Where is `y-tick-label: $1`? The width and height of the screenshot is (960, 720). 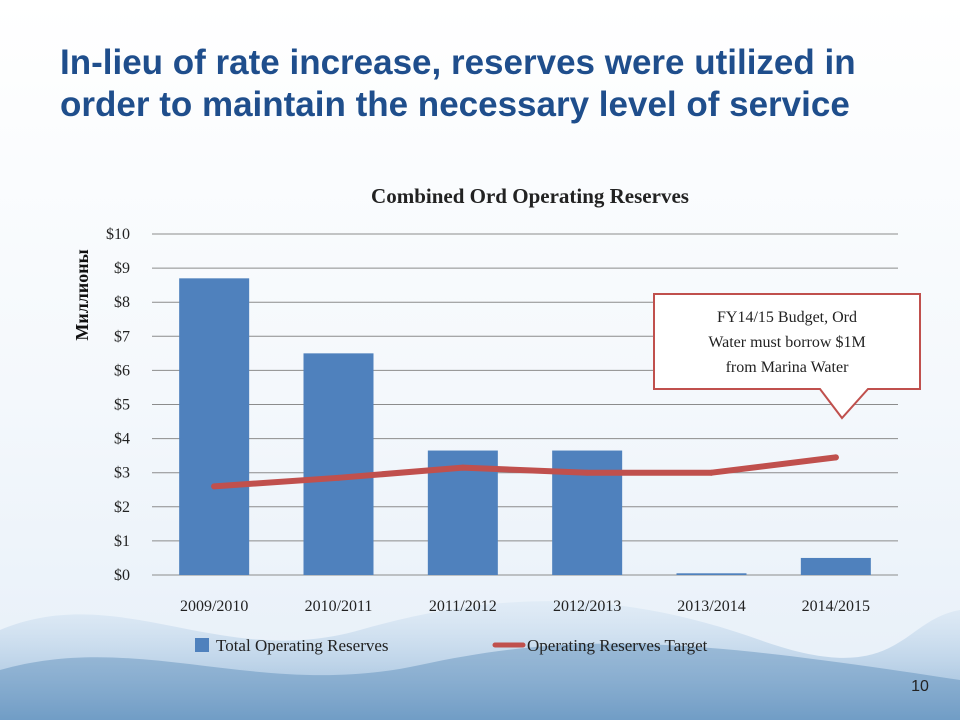 y-tick-label: $1 is located at coordinates (122, 541).